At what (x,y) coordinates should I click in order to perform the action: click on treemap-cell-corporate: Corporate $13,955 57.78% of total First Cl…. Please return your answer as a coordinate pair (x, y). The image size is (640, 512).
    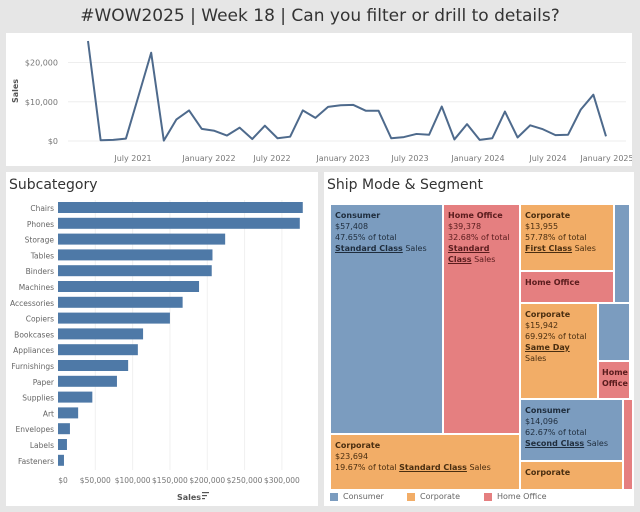
    Looking at the image, I should click on (567, 237).